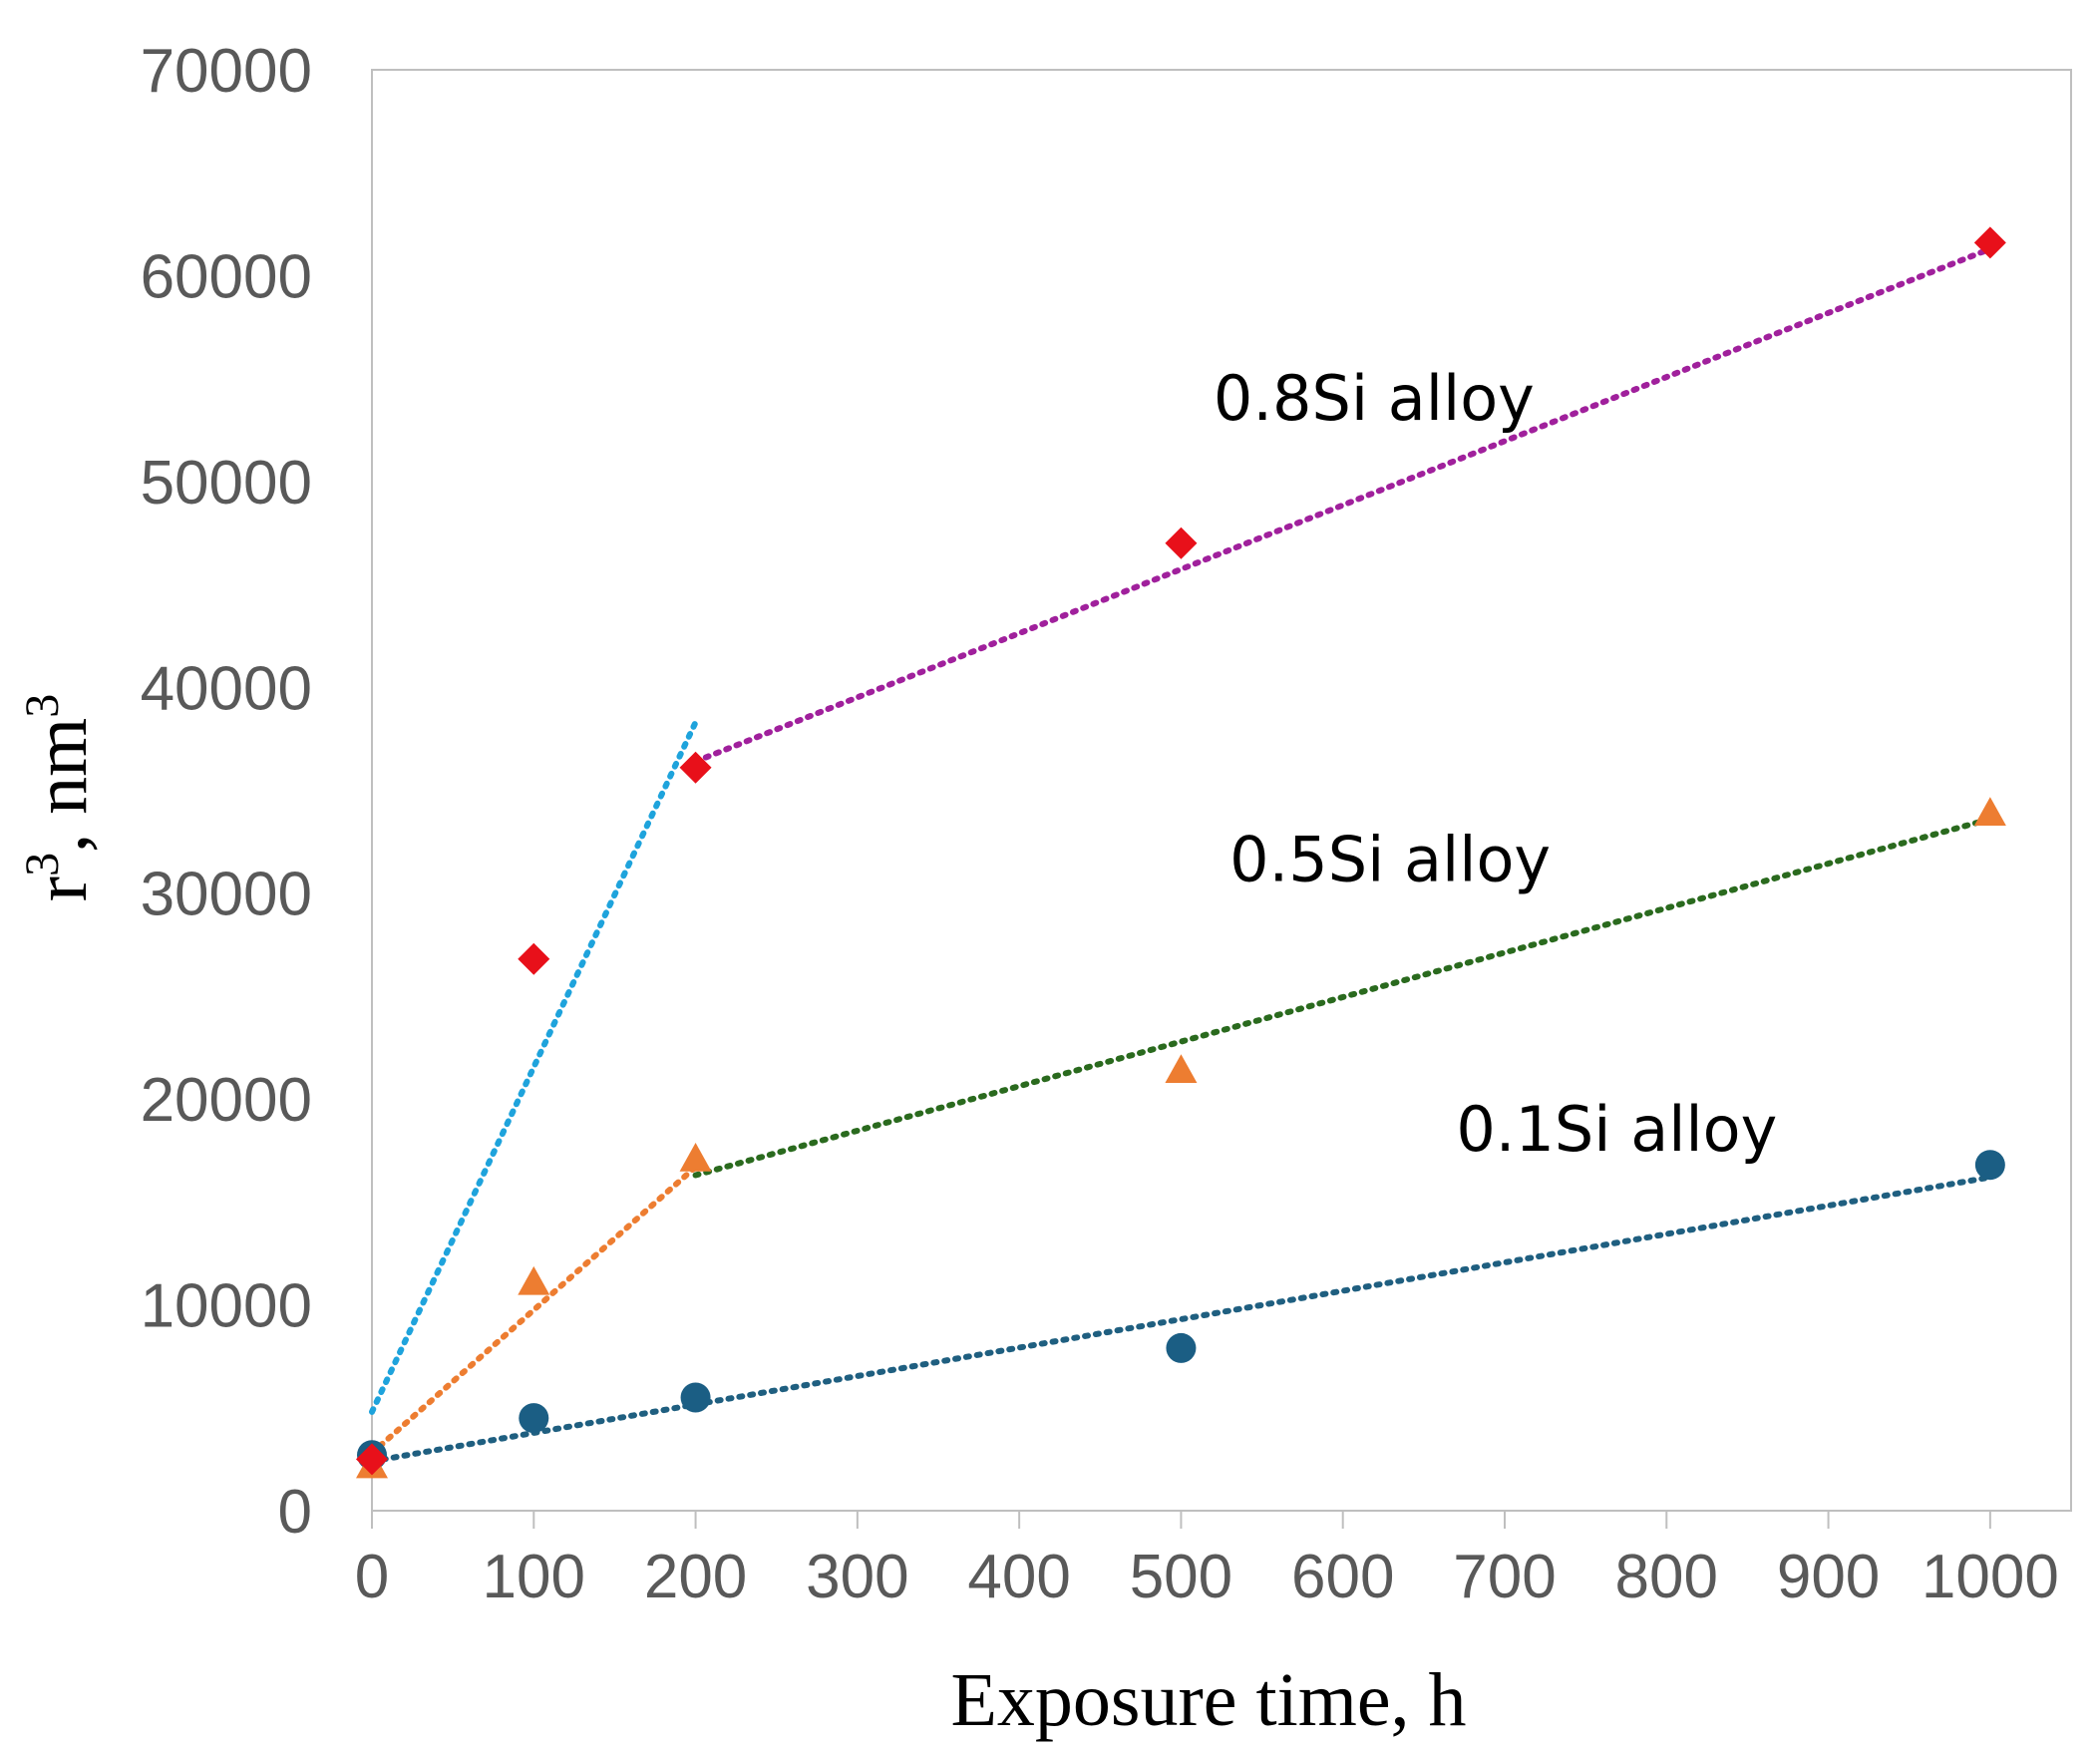 The width and height of the screenshot is (2100, 1753). What do you see at coordinates (534, 1577) in the screenshot?
I see `x-tick-label: 100` at bounding box center [534, 1577].